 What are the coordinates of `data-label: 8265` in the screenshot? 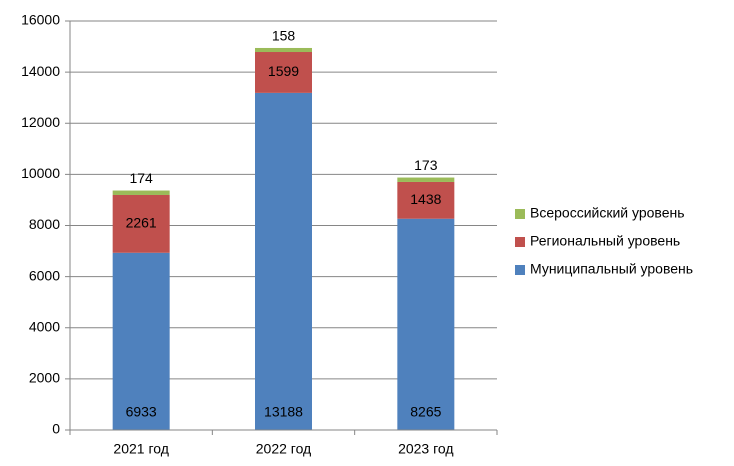 It's located at (425, 412).